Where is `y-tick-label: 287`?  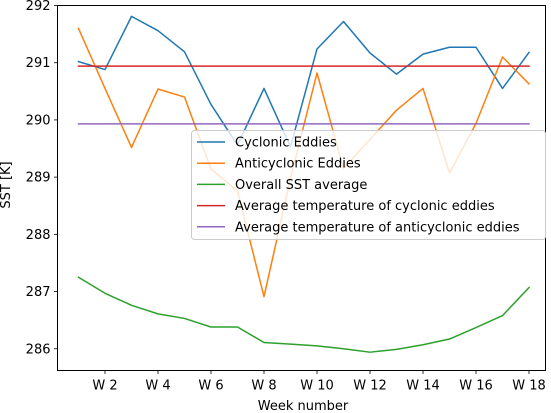 y-tick-label: 287 is located at coordinates (38, 292).